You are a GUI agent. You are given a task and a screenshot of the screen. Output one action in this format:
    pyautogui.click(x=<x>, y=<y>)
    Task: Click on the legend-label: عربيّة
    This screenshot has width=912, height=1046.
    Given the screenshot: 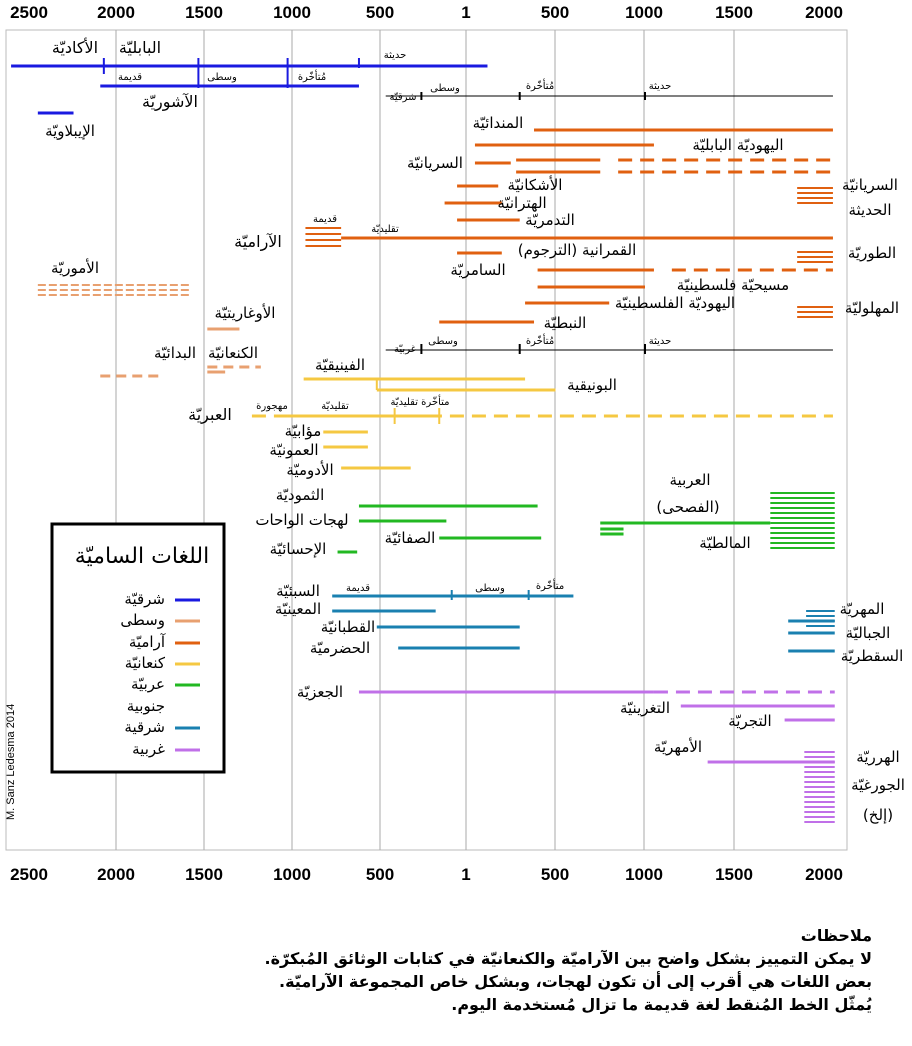 What is the action you would take?
    pyautogui.click(x=148, y=684)
    